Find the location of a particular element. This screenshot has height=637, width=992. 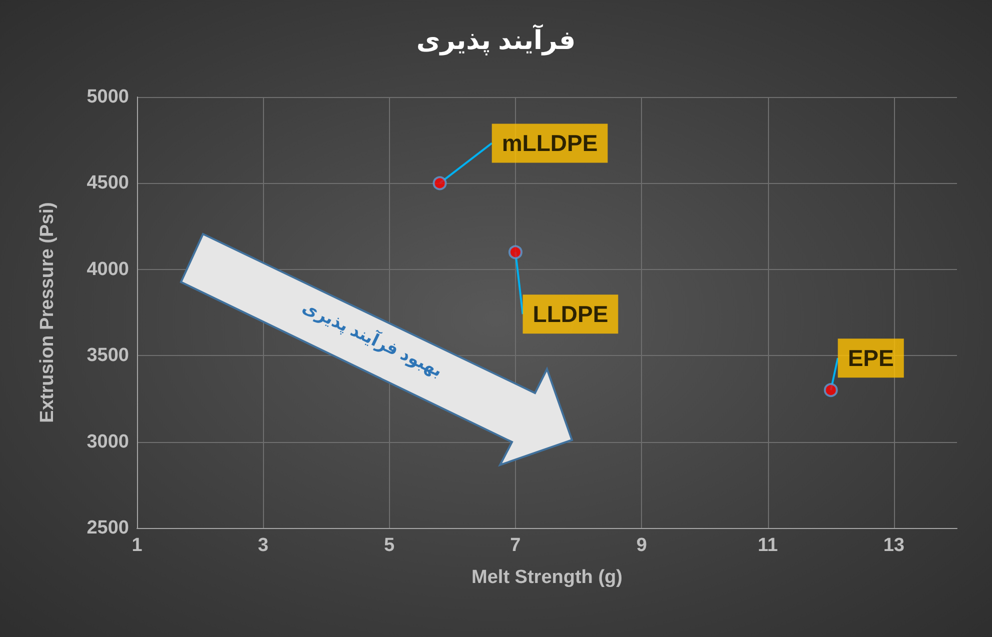

y-tick-label: 5000 is located at coordinates (107, 97).